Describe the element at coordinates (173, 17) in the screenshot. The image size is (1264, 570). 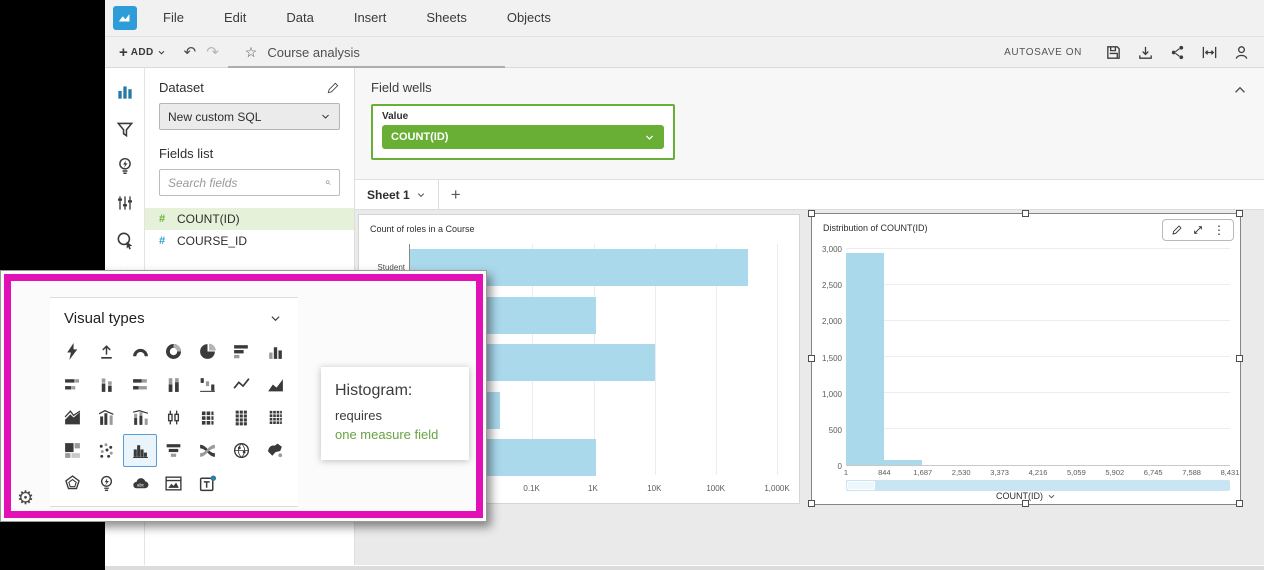
I see `menu-item-file: File` at that location.